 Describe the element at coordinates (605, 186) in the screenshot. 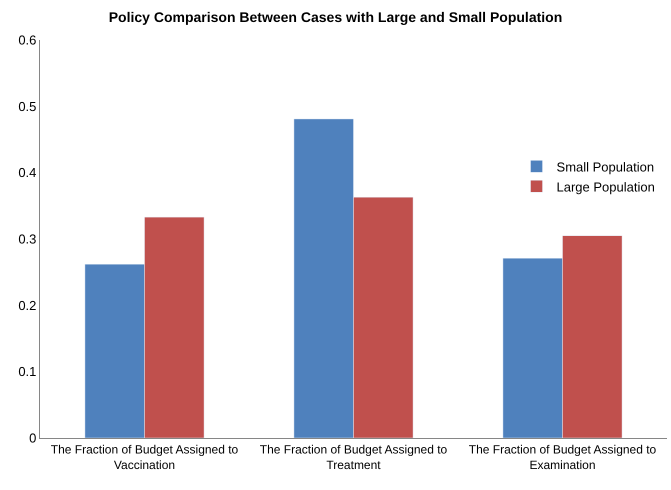

I see `legend-label: Large Population` at that location.